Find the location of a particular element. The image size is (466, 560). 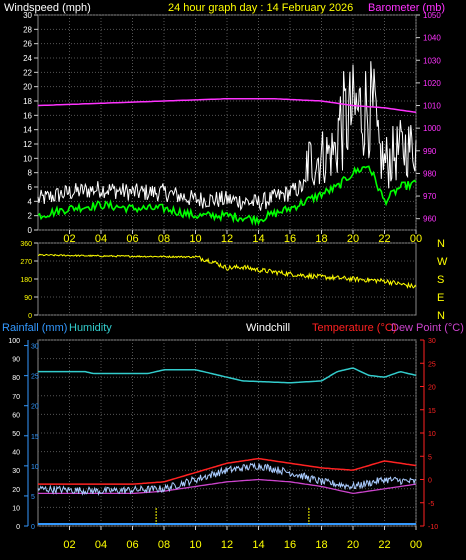

wind-tick-label: 16 is located at coordinates (27, 115).